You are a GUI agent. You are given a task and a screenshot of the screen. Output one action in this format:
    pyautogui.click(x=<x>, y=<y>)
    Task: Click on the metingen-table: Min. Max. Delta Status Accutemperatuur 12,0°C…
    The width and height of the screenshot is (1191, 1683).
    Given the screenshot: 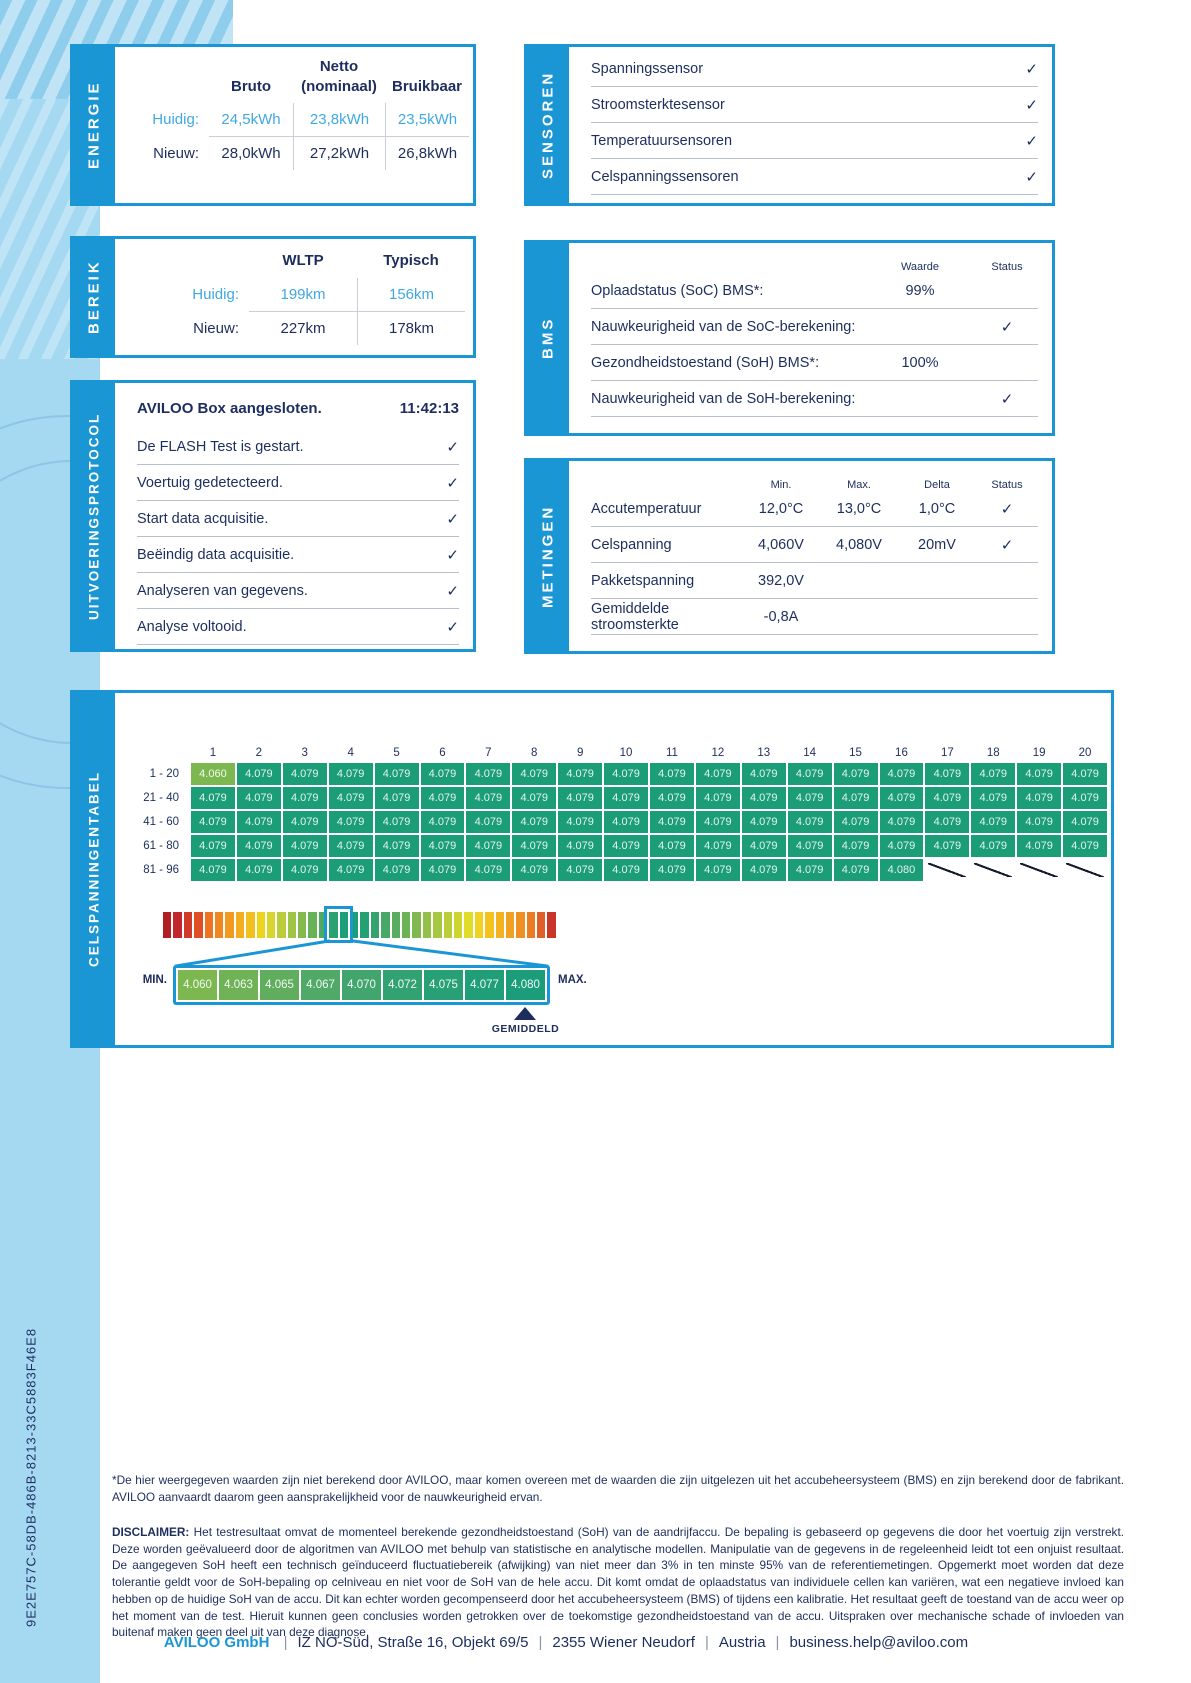 What is the action you would take?
    pyautogui.click(x=810, y=556)
    